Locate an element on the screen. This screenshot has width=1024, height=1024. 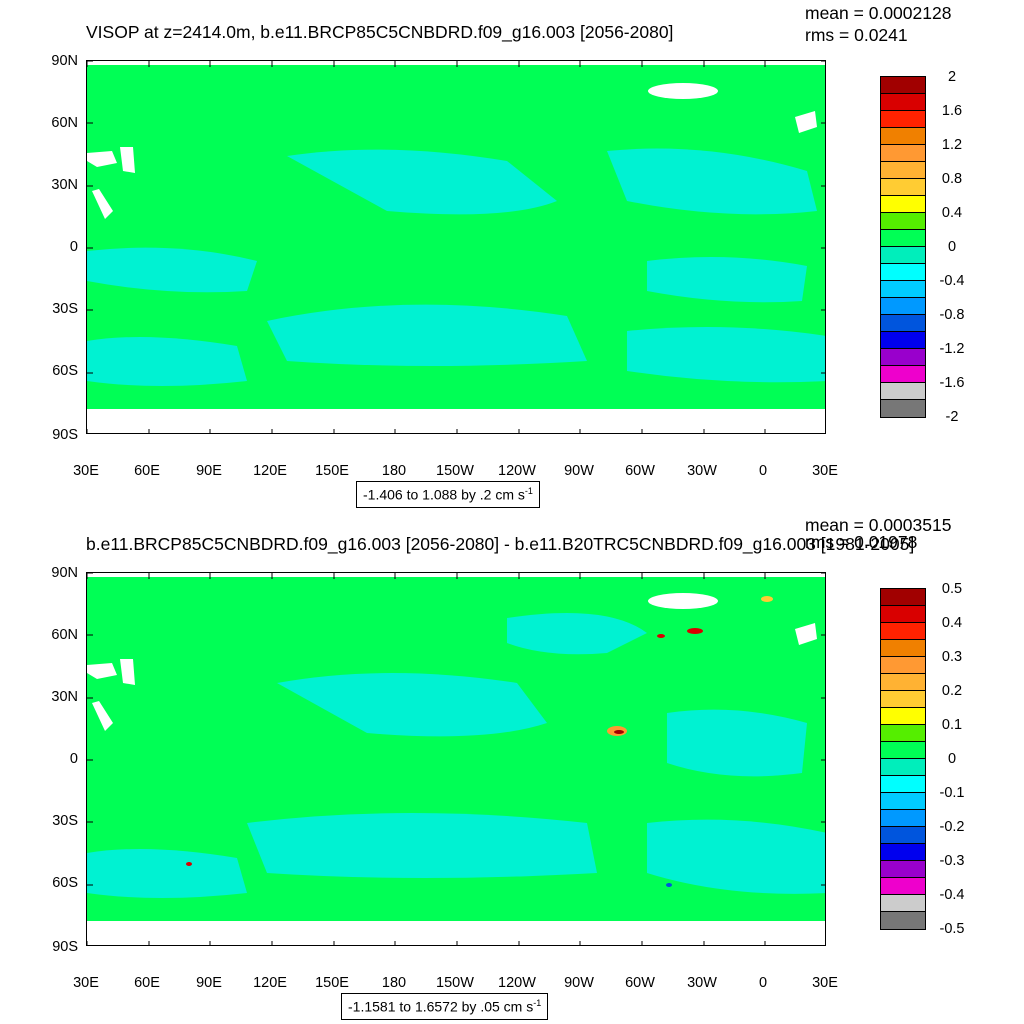
contour-range-text: -1.1581 to 1.6572 by .05 cm s is located at coordinates (441, 1006).